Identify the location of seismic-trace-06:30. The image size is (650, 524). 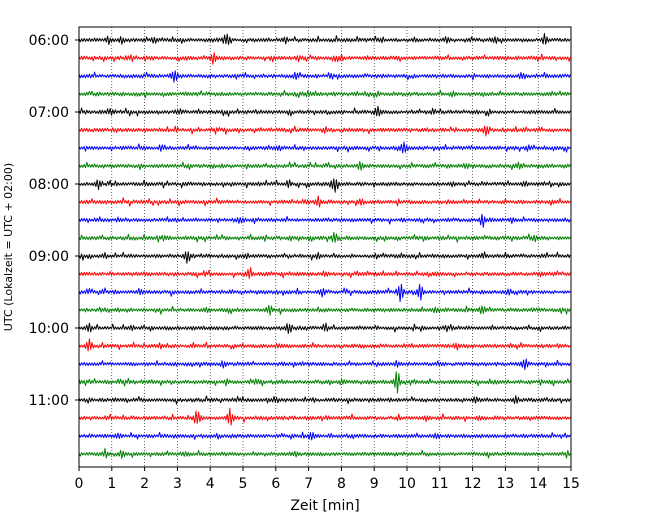
(324, 76).